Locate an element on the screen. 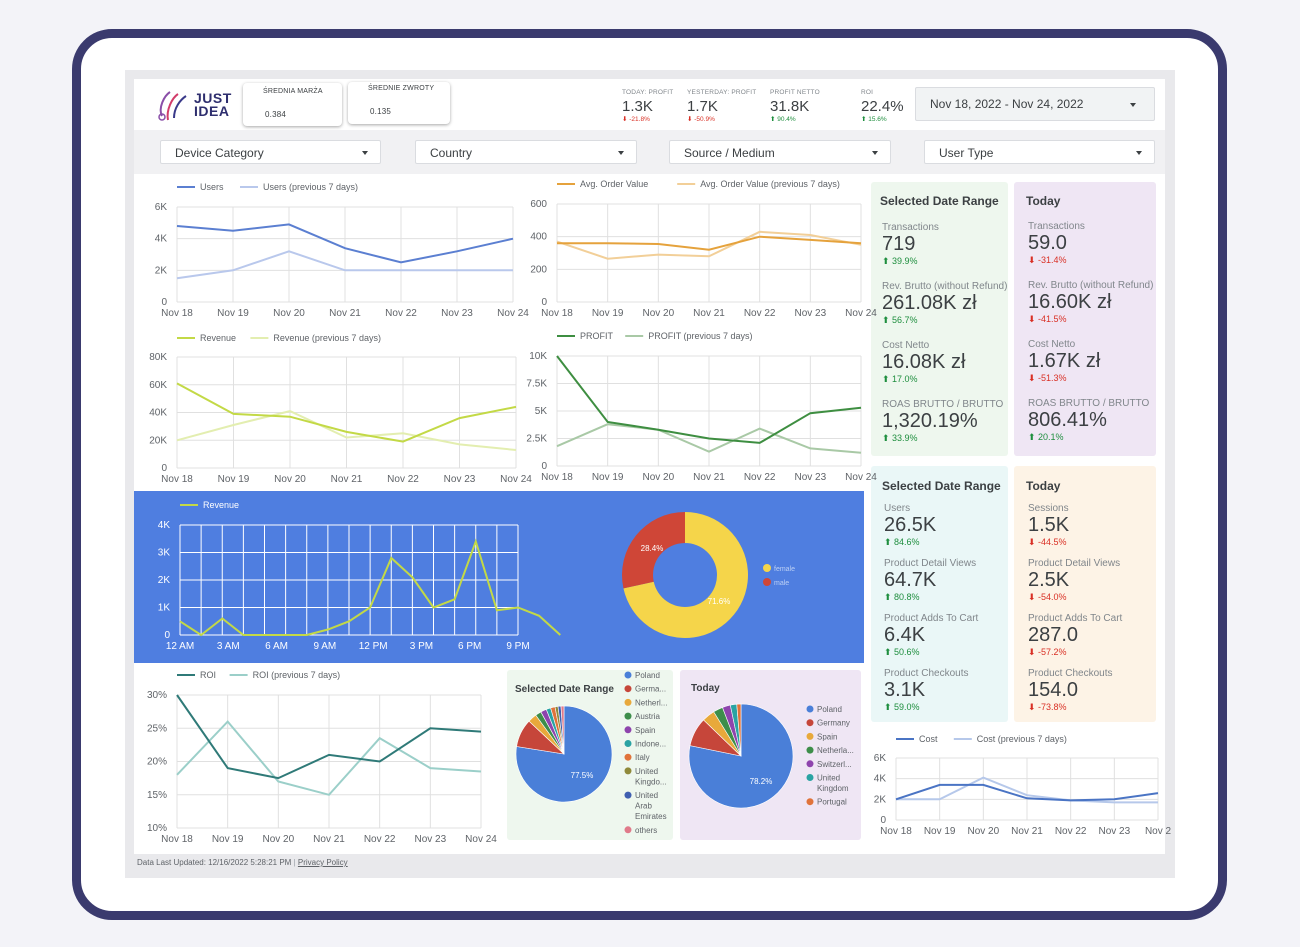 The width and height of the screenshot is (1300, 947). x-tick-label: 12 AM is located at coordinates (180, 646).